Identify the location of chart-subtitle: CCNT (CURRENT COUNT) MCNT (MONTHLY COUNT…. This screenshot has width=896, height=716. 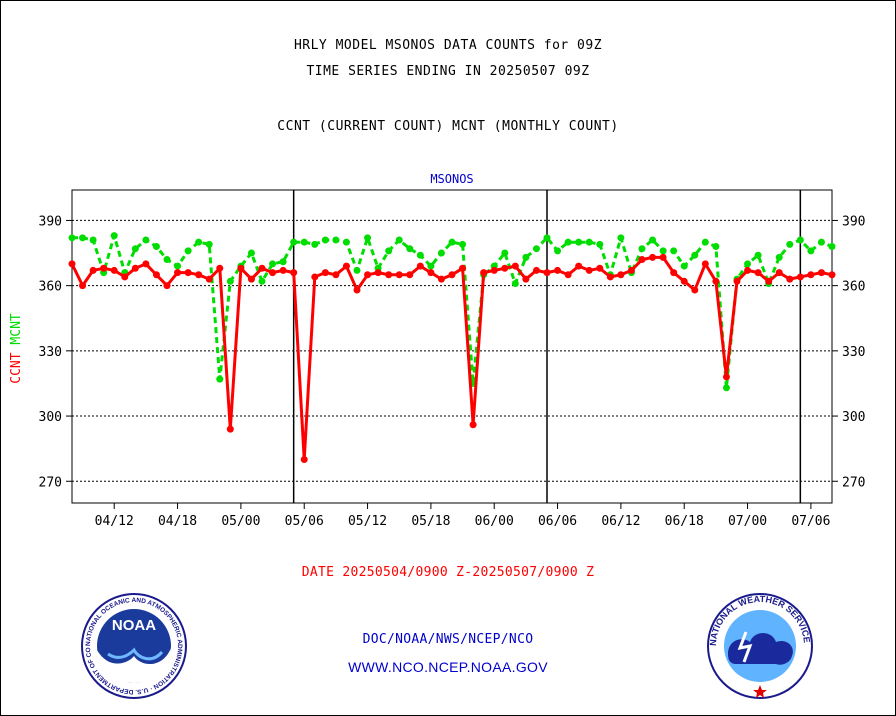
(448, 126).